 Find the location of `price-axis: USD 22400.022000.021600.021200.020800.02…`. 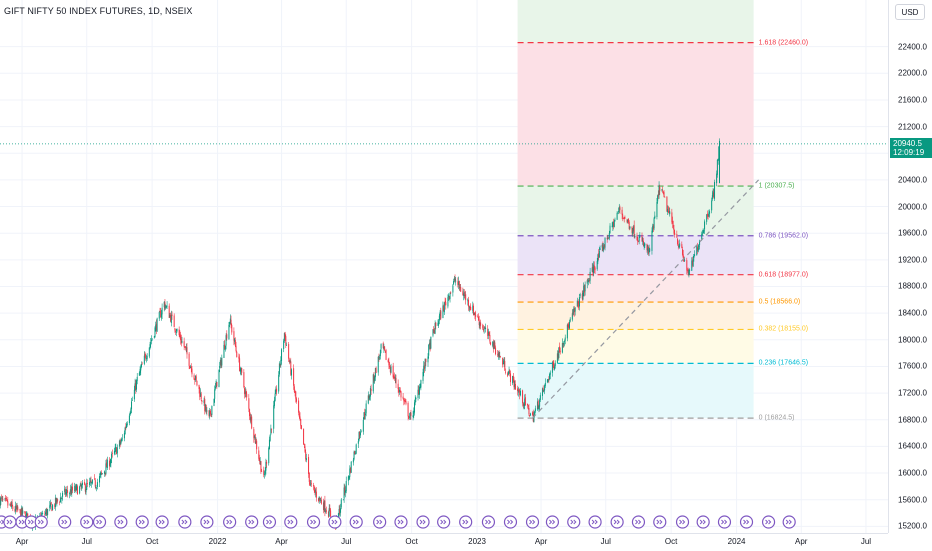

price-axis: USD 22400.022000.021600.021200.020800.02… is located at coordinates (910, 266).